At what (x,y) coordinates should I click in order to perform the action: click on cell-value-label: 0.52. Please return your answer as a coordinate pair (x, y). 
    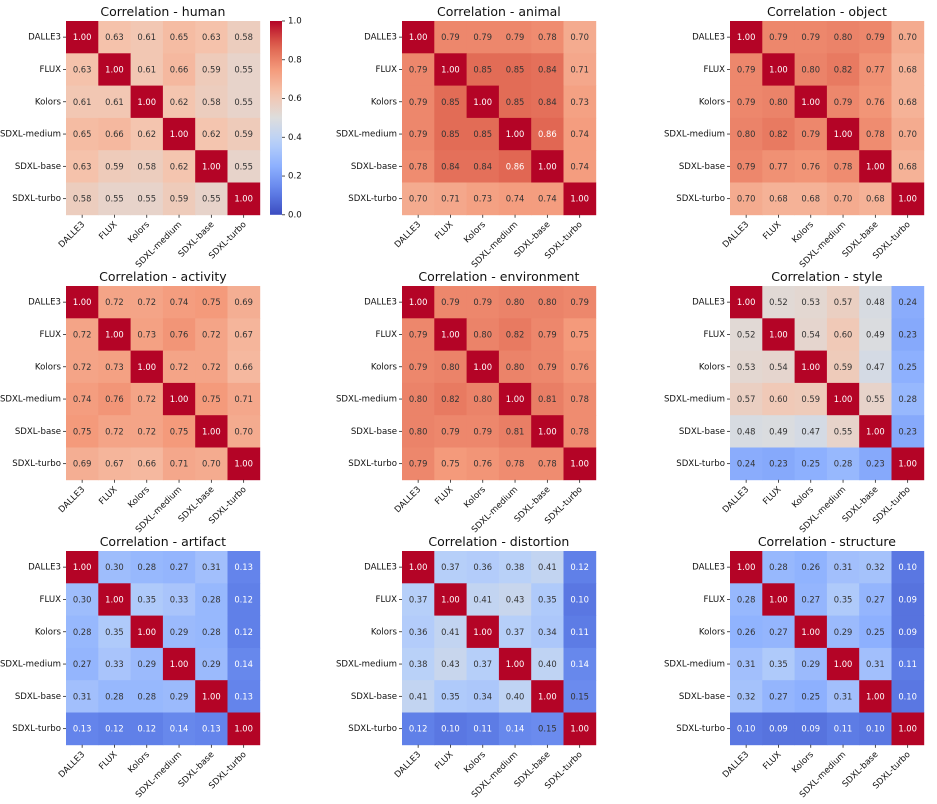
    Looking at the image, I should click on (746, 334).